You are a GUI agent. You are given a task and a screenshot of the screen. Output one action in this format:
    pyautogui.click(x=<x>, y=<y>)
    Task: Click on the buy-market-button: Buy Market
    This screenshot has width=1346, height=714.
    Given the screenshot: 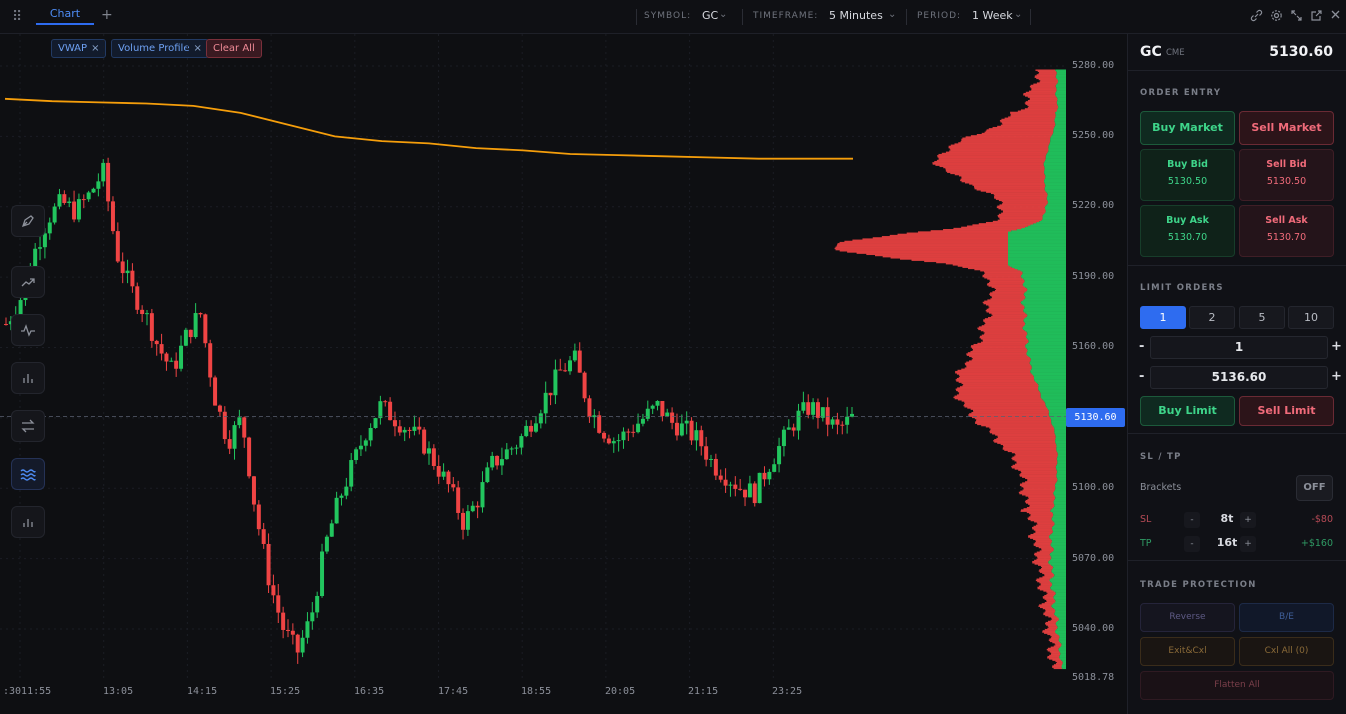 What is the action you would take?
    pyautogui.click(x=1187, y=128)
    